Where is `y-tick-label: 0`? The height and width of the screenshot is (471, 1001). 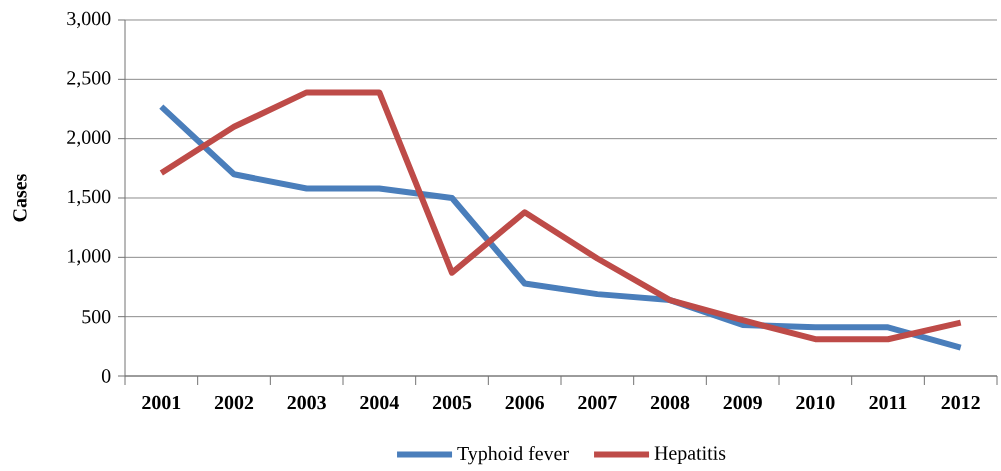 y-tick-label: 0 is located at coordinates (106, 376).